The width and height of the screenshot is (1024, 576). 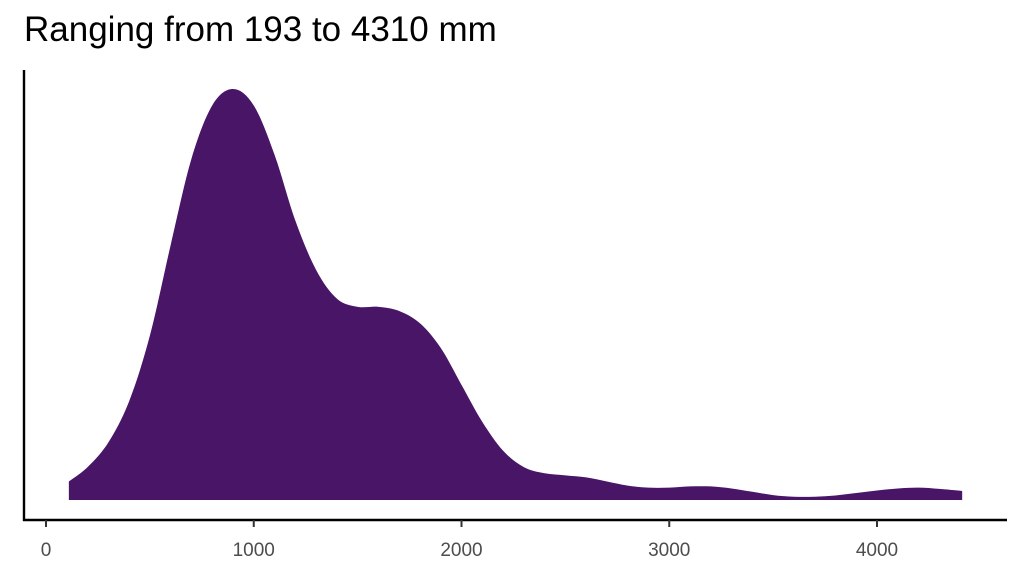 I want to click on x-tick-label: 3000, so click(x=669, y=550).